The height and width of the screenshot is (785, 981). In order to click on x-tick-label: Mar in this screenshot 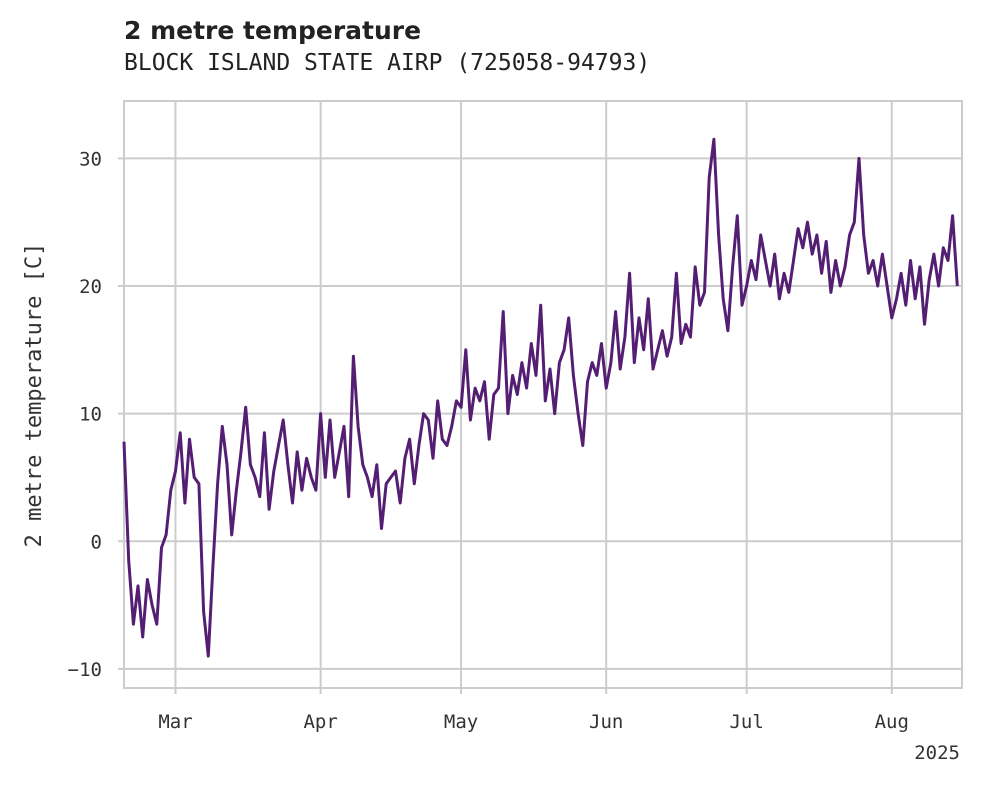, I will do `click(175, 722)`.